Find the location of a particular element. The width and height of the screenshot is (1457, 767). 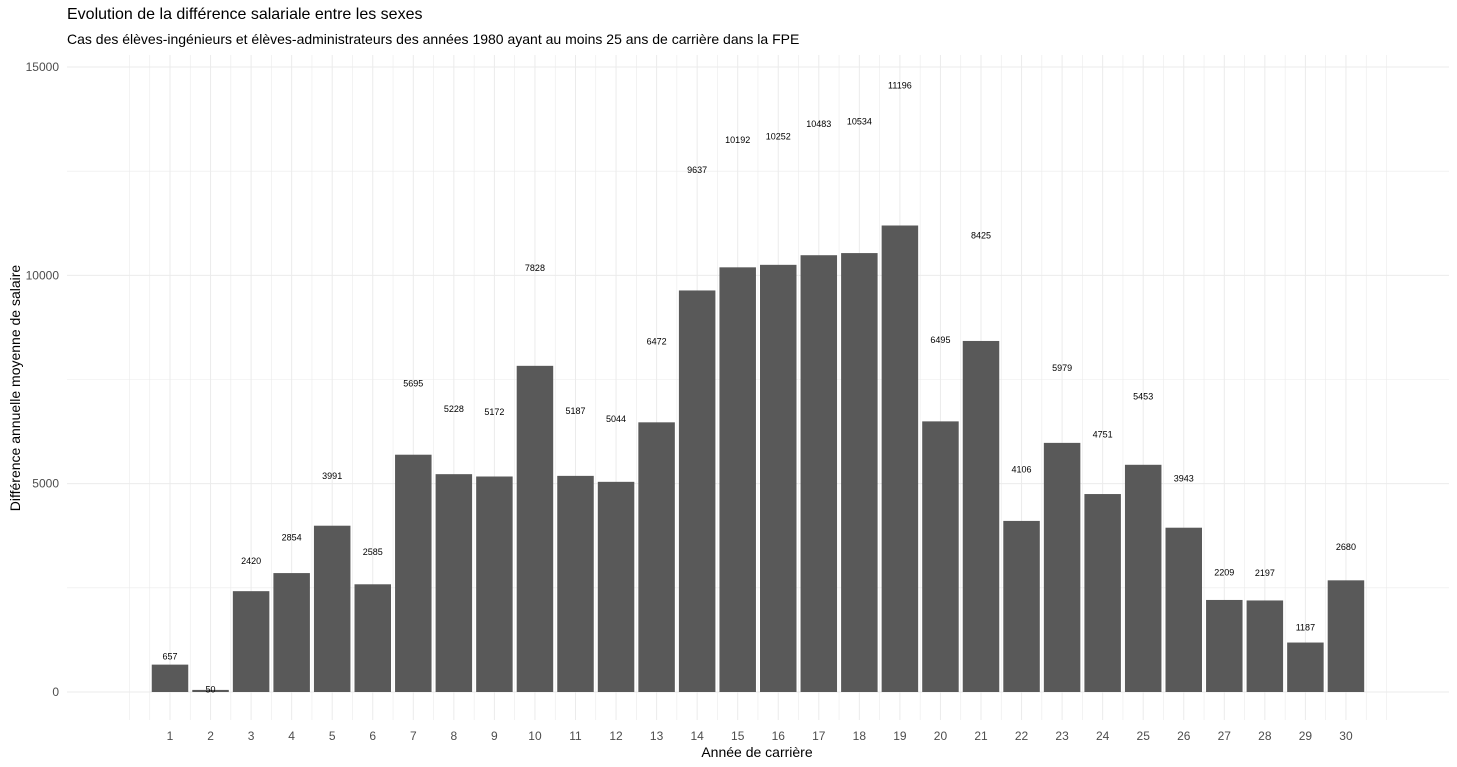

data-label-19: 11196 is located at coordinates (900, 86).